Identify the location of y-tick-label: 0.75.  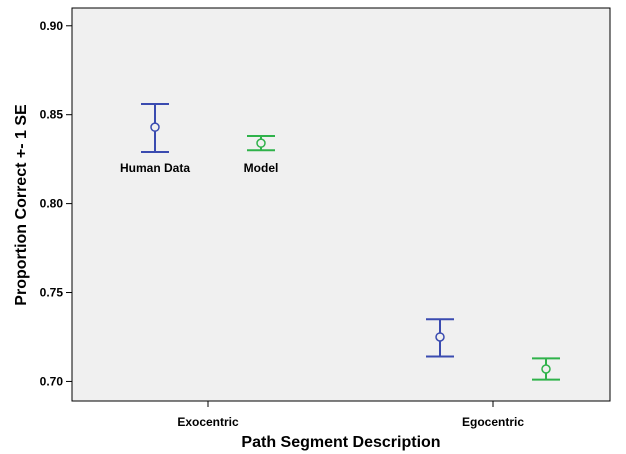
(52, 293).